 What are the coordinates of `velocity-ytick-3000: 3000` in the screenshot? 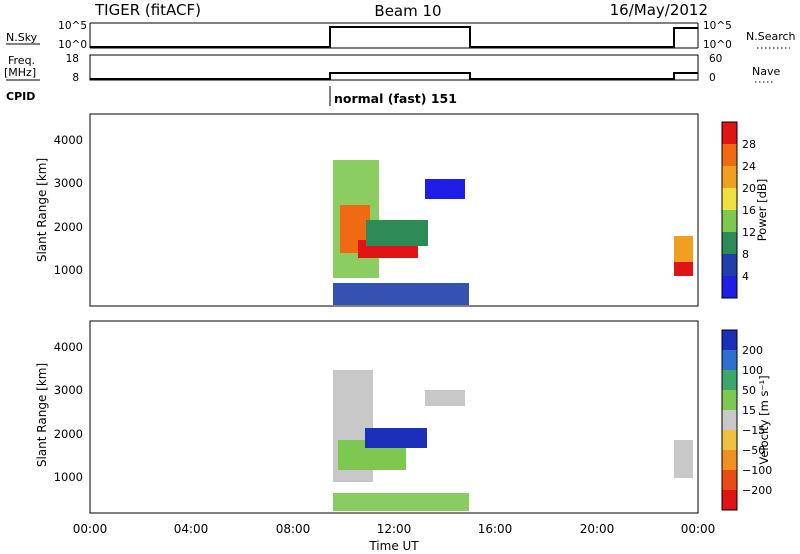 It's located at (68, 390).